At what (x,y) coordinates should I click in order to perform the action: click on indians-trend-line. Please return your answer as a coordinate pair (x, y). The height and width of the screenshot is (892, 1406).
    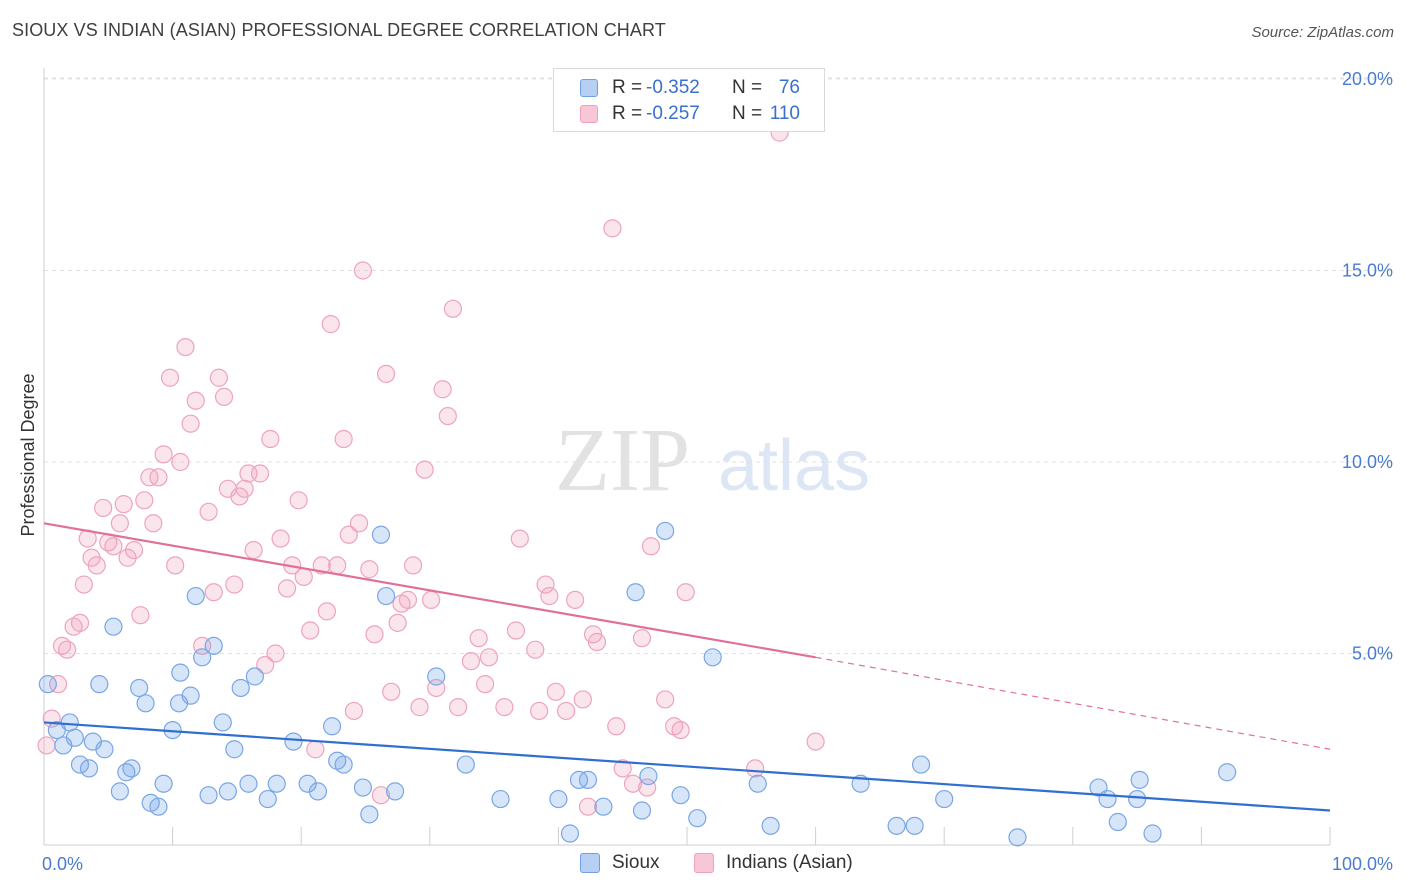
    Looking at the image, I should click on (429, 590).